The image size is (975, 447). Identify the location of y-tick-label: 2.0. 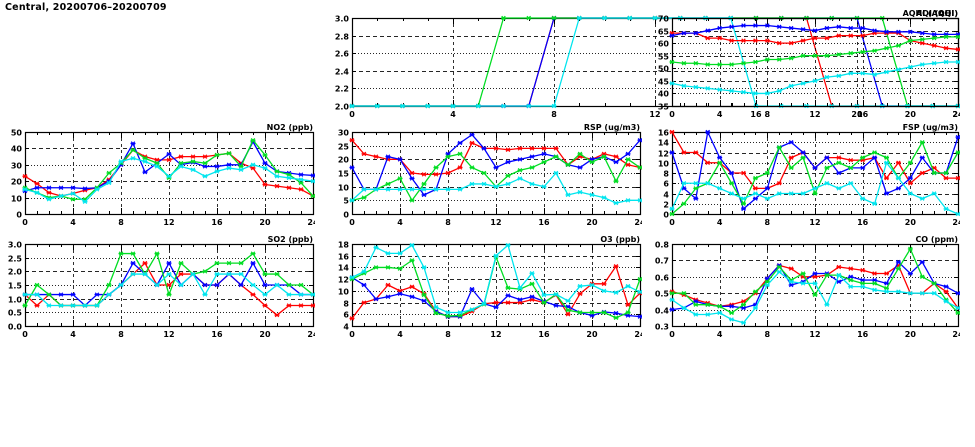
(15, 272).